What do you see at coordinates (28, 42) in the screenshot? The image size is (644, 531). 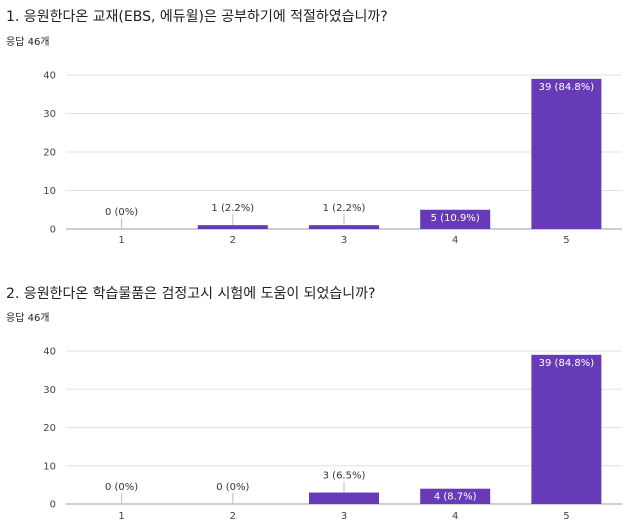 I see `response-count-1: 응답 46개` at bounding box center [28, 42].